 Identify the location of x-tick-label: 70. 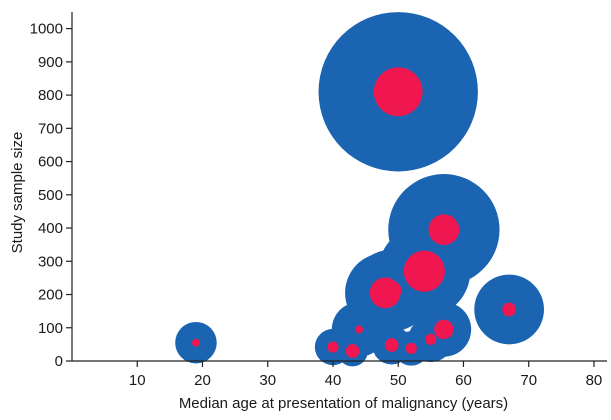
(528, 380).